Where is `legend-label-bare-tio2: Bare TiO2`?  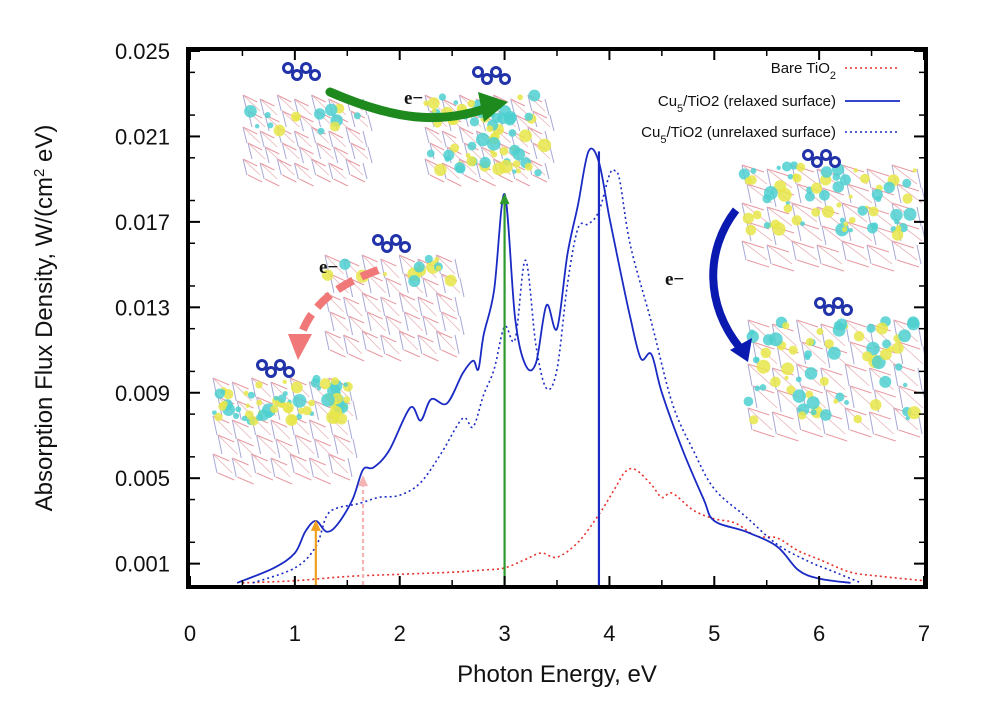 legend-label-bare-tio2: Bare TiO2 is located at coordinates (803, 71).